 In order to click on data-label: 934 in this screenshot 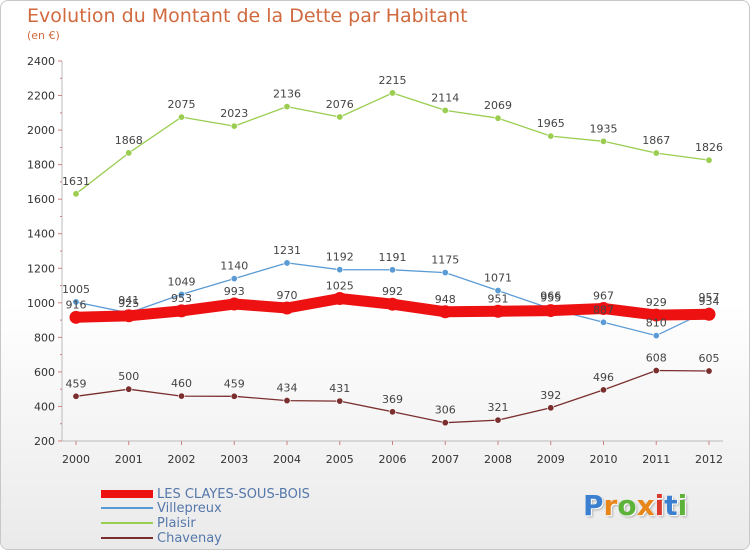, I will do `click(709, 301)`.